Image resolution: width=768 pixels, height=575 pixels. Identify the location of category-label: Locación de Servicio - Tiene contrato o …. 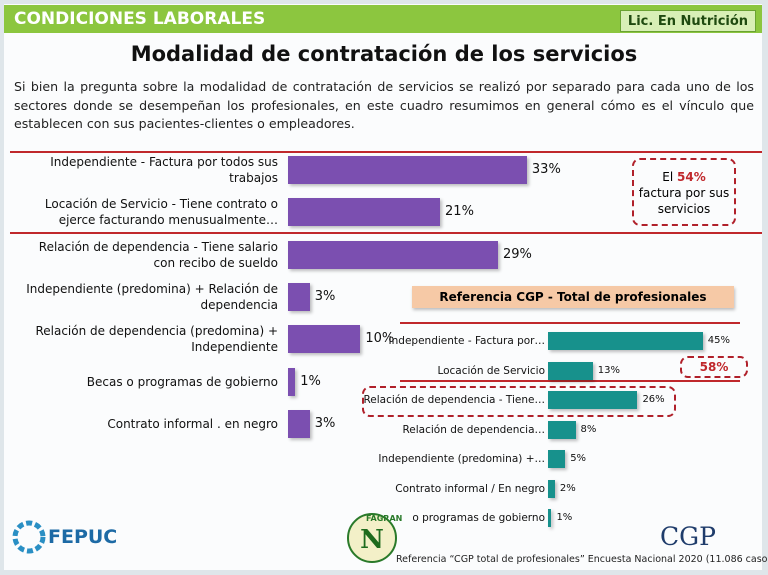
(161, 212).